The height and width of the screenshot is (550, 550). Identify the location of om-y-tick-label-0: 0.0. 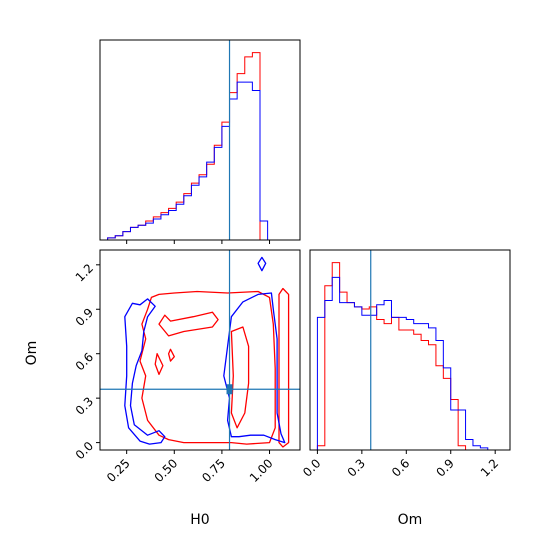
(84, 450).